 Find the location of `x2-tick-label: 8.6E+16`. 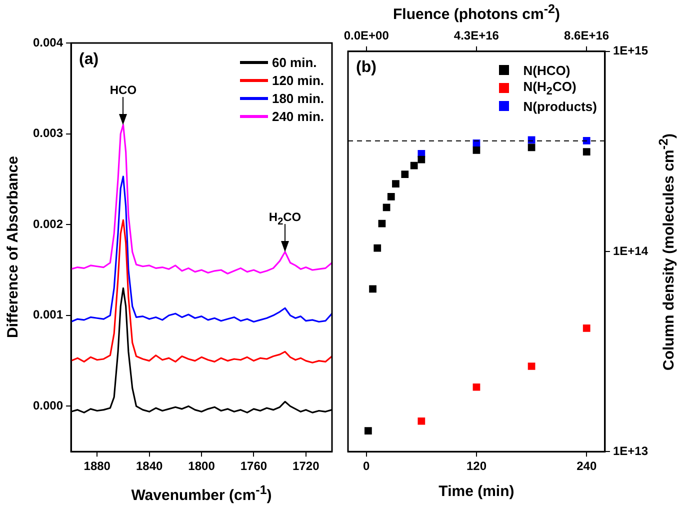

x2-tick-label: 8.6E+16 is located at coordinates (587, 35).